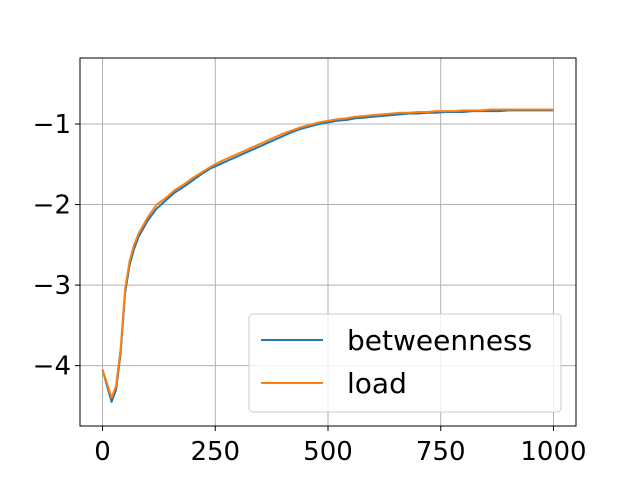 This screenshot has width=640, height=480. I want to click on legend: betweenness load, so click(405, 363).